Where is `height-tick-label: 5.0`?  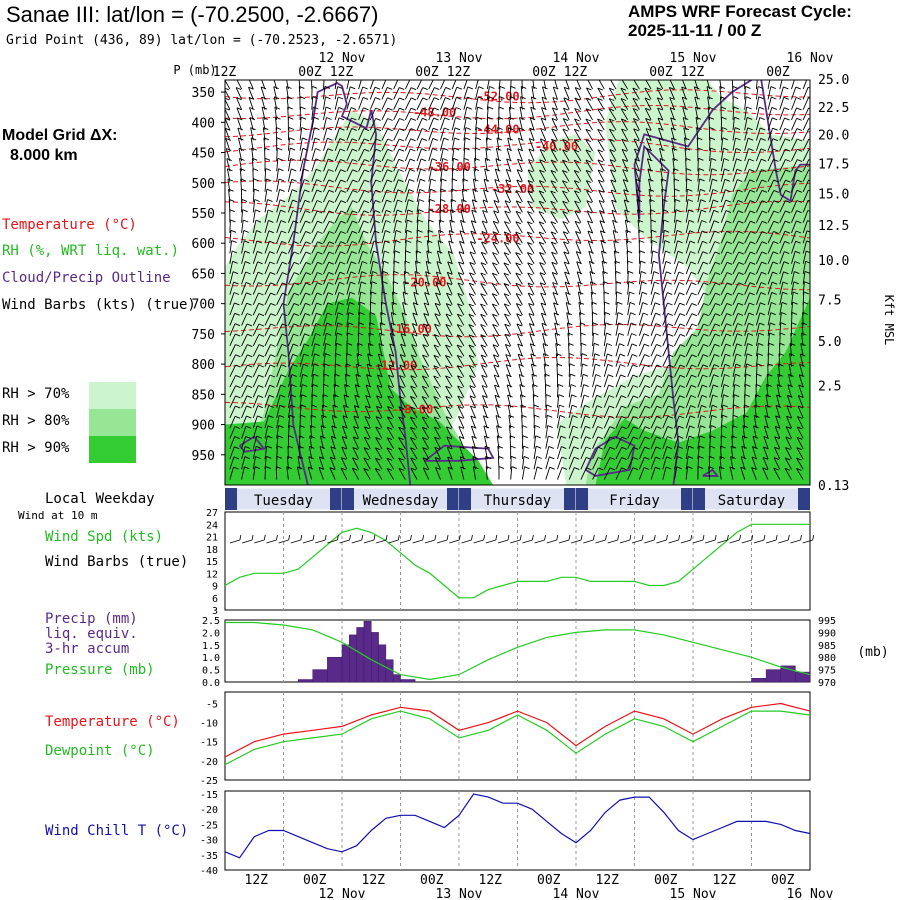 height-tick-label: 5.0 is located at coordinates (829, 342).